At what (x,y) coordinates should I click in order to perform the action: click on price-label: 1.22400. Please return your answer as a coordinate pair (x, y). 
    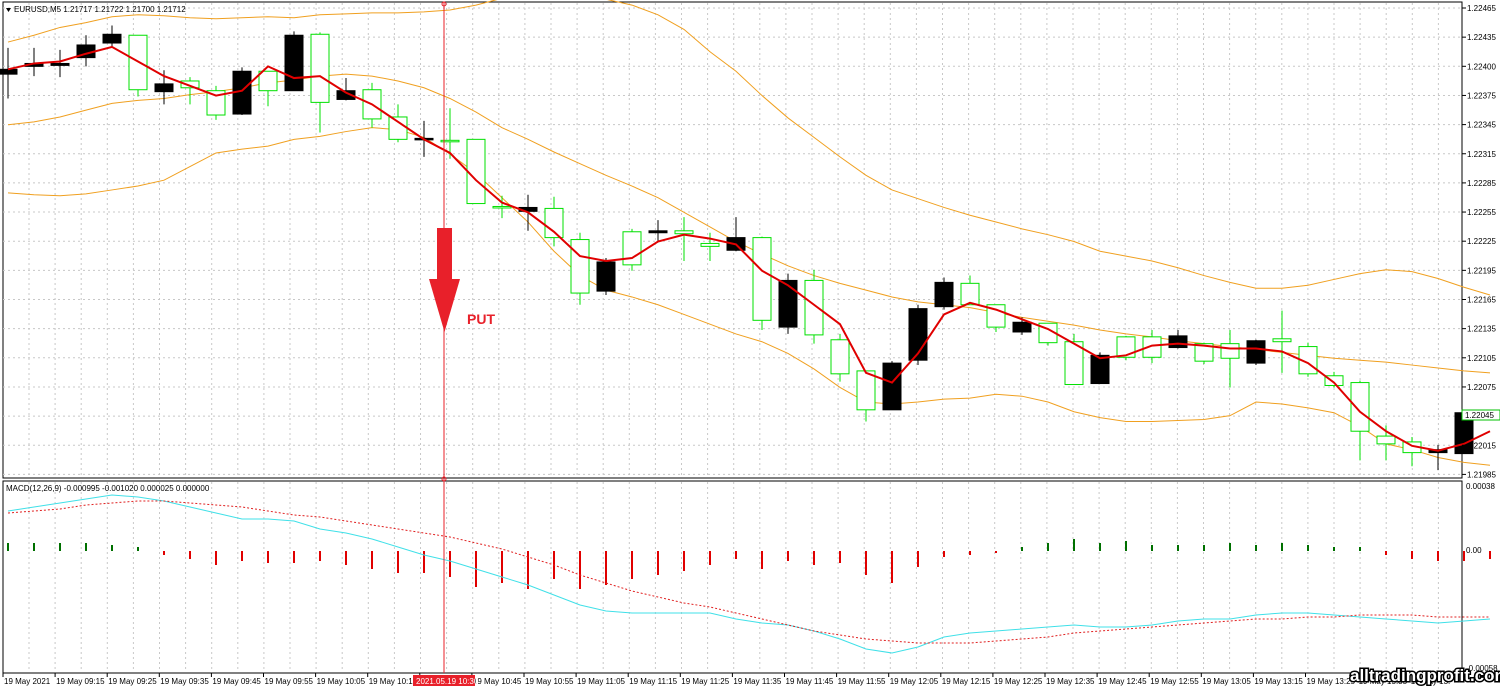
    Looking at the image, I should click on (1481, 66).